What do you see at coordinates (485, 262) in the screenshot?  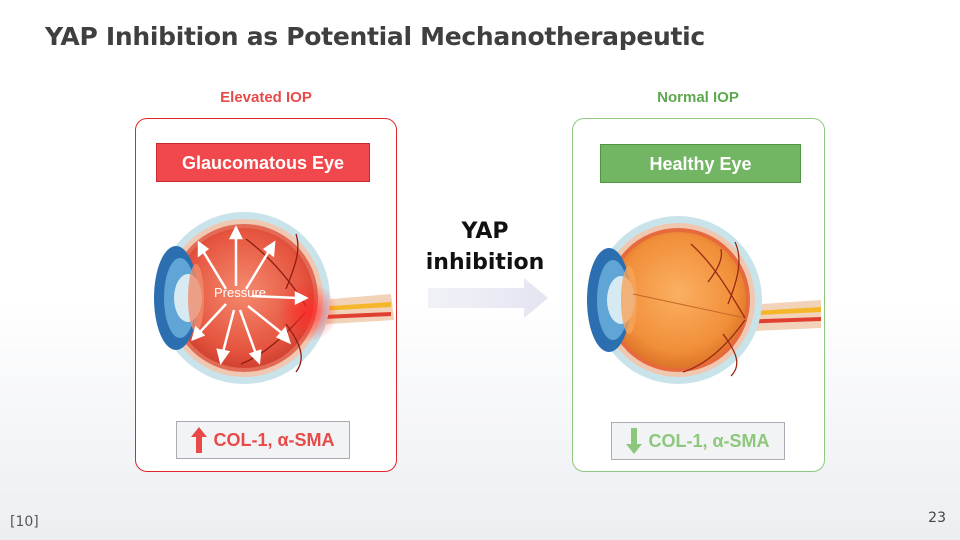 I see `yap-label-line2: inhibition` at bounding box center [485, 262].